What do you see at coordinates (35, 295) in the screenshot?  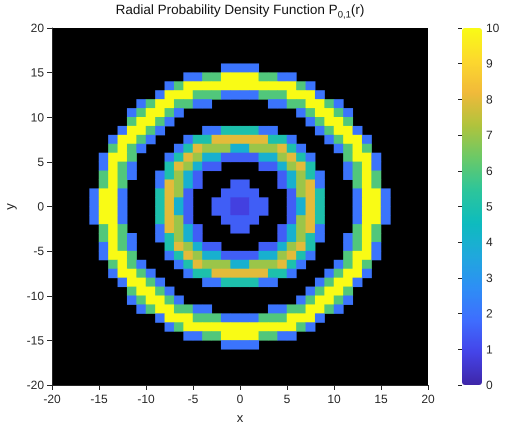 I see `y-tick-label: -10` at bounding box center [35, 295].